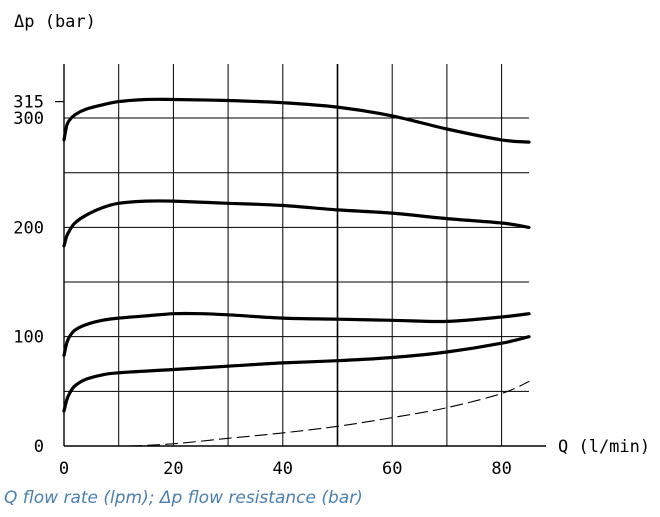 The image size is (660, 517). Describe the element at coordinates (501, 469) in the screenshot. I see `x-tick-label: 80` at that location.